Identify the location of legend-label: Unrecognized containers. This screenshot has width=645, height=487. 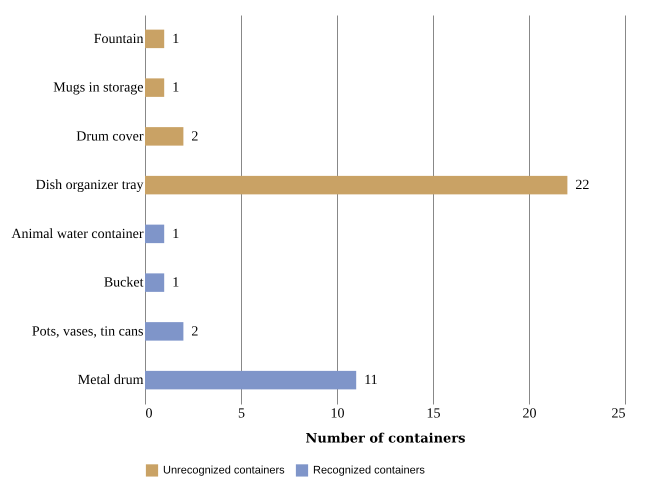
(224, 470).